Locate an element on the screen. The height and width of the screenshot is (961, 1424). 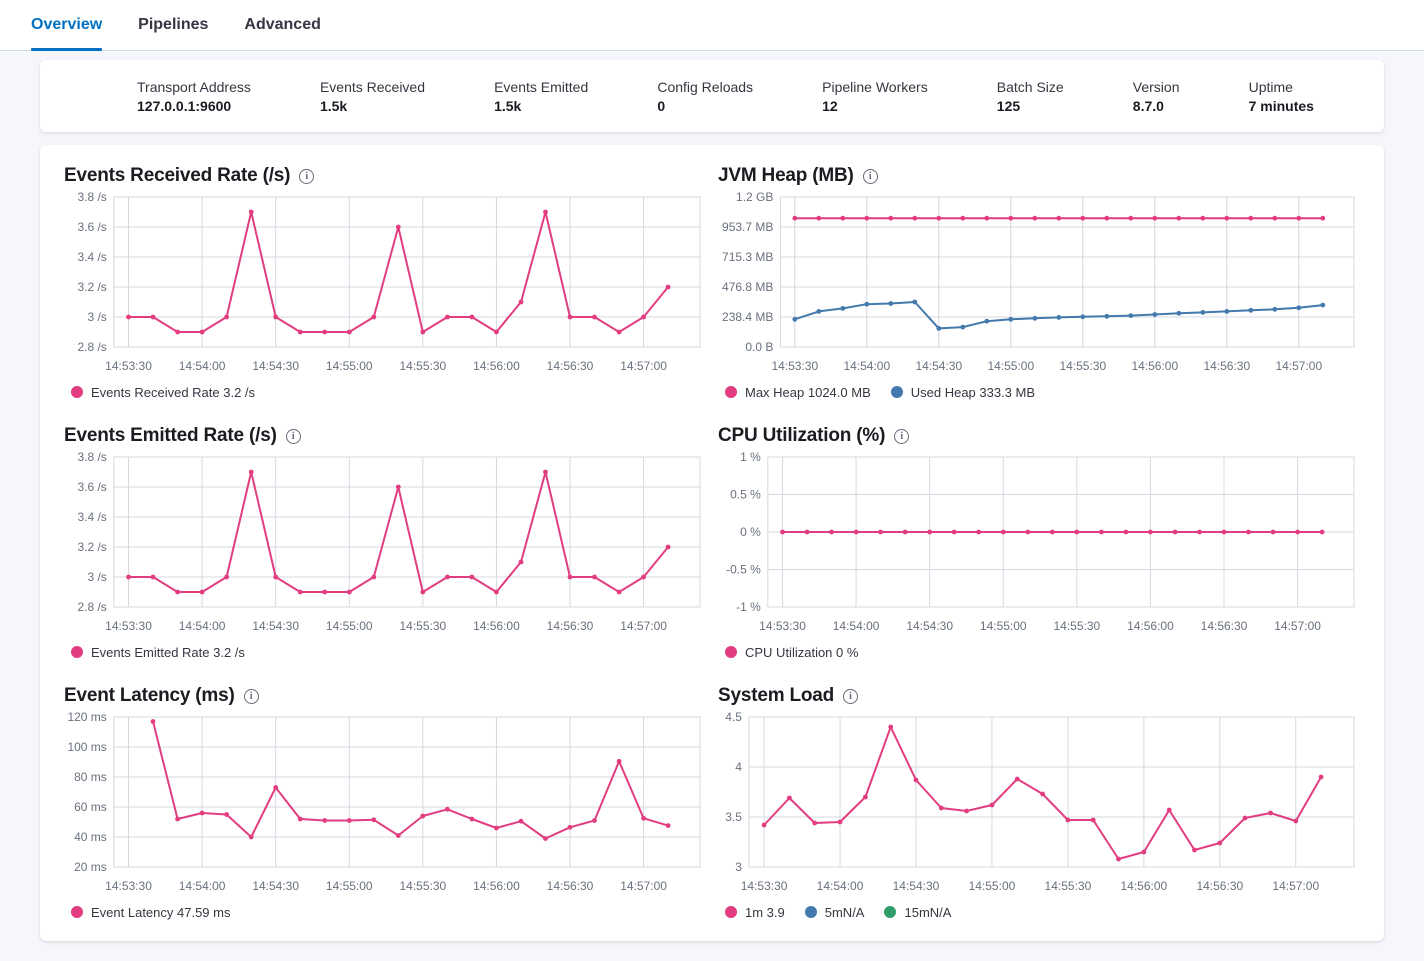
svg-text: 14:54:00 is located at coordinates (840, 886).